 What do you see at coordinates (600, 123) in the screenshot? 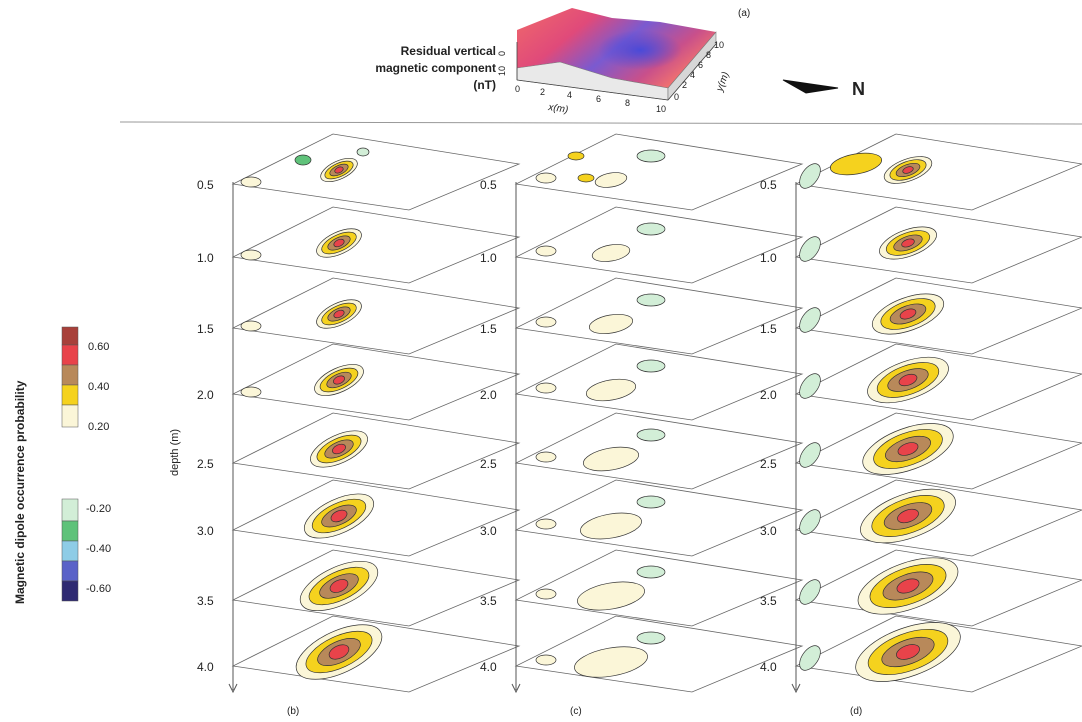
I see `header-divider` at bounding box center [600, 123].